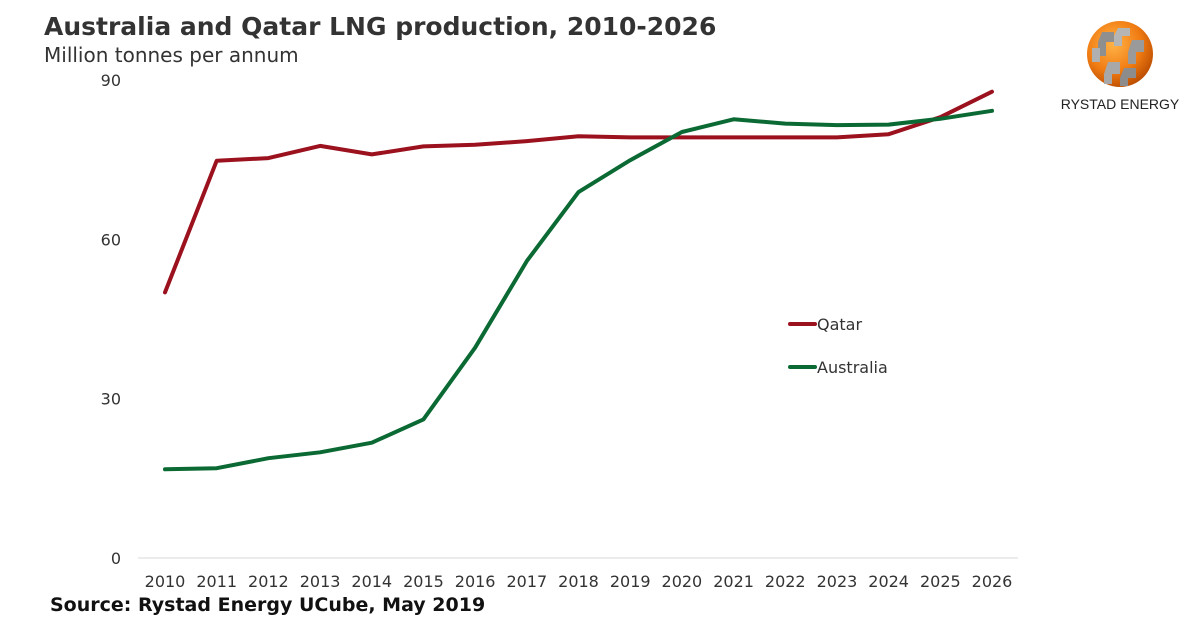 The image size is (1200, 634). Describe the element at coordinates (682, 581) in the screenshot. I see `x-tick-label: 2020` at that location.